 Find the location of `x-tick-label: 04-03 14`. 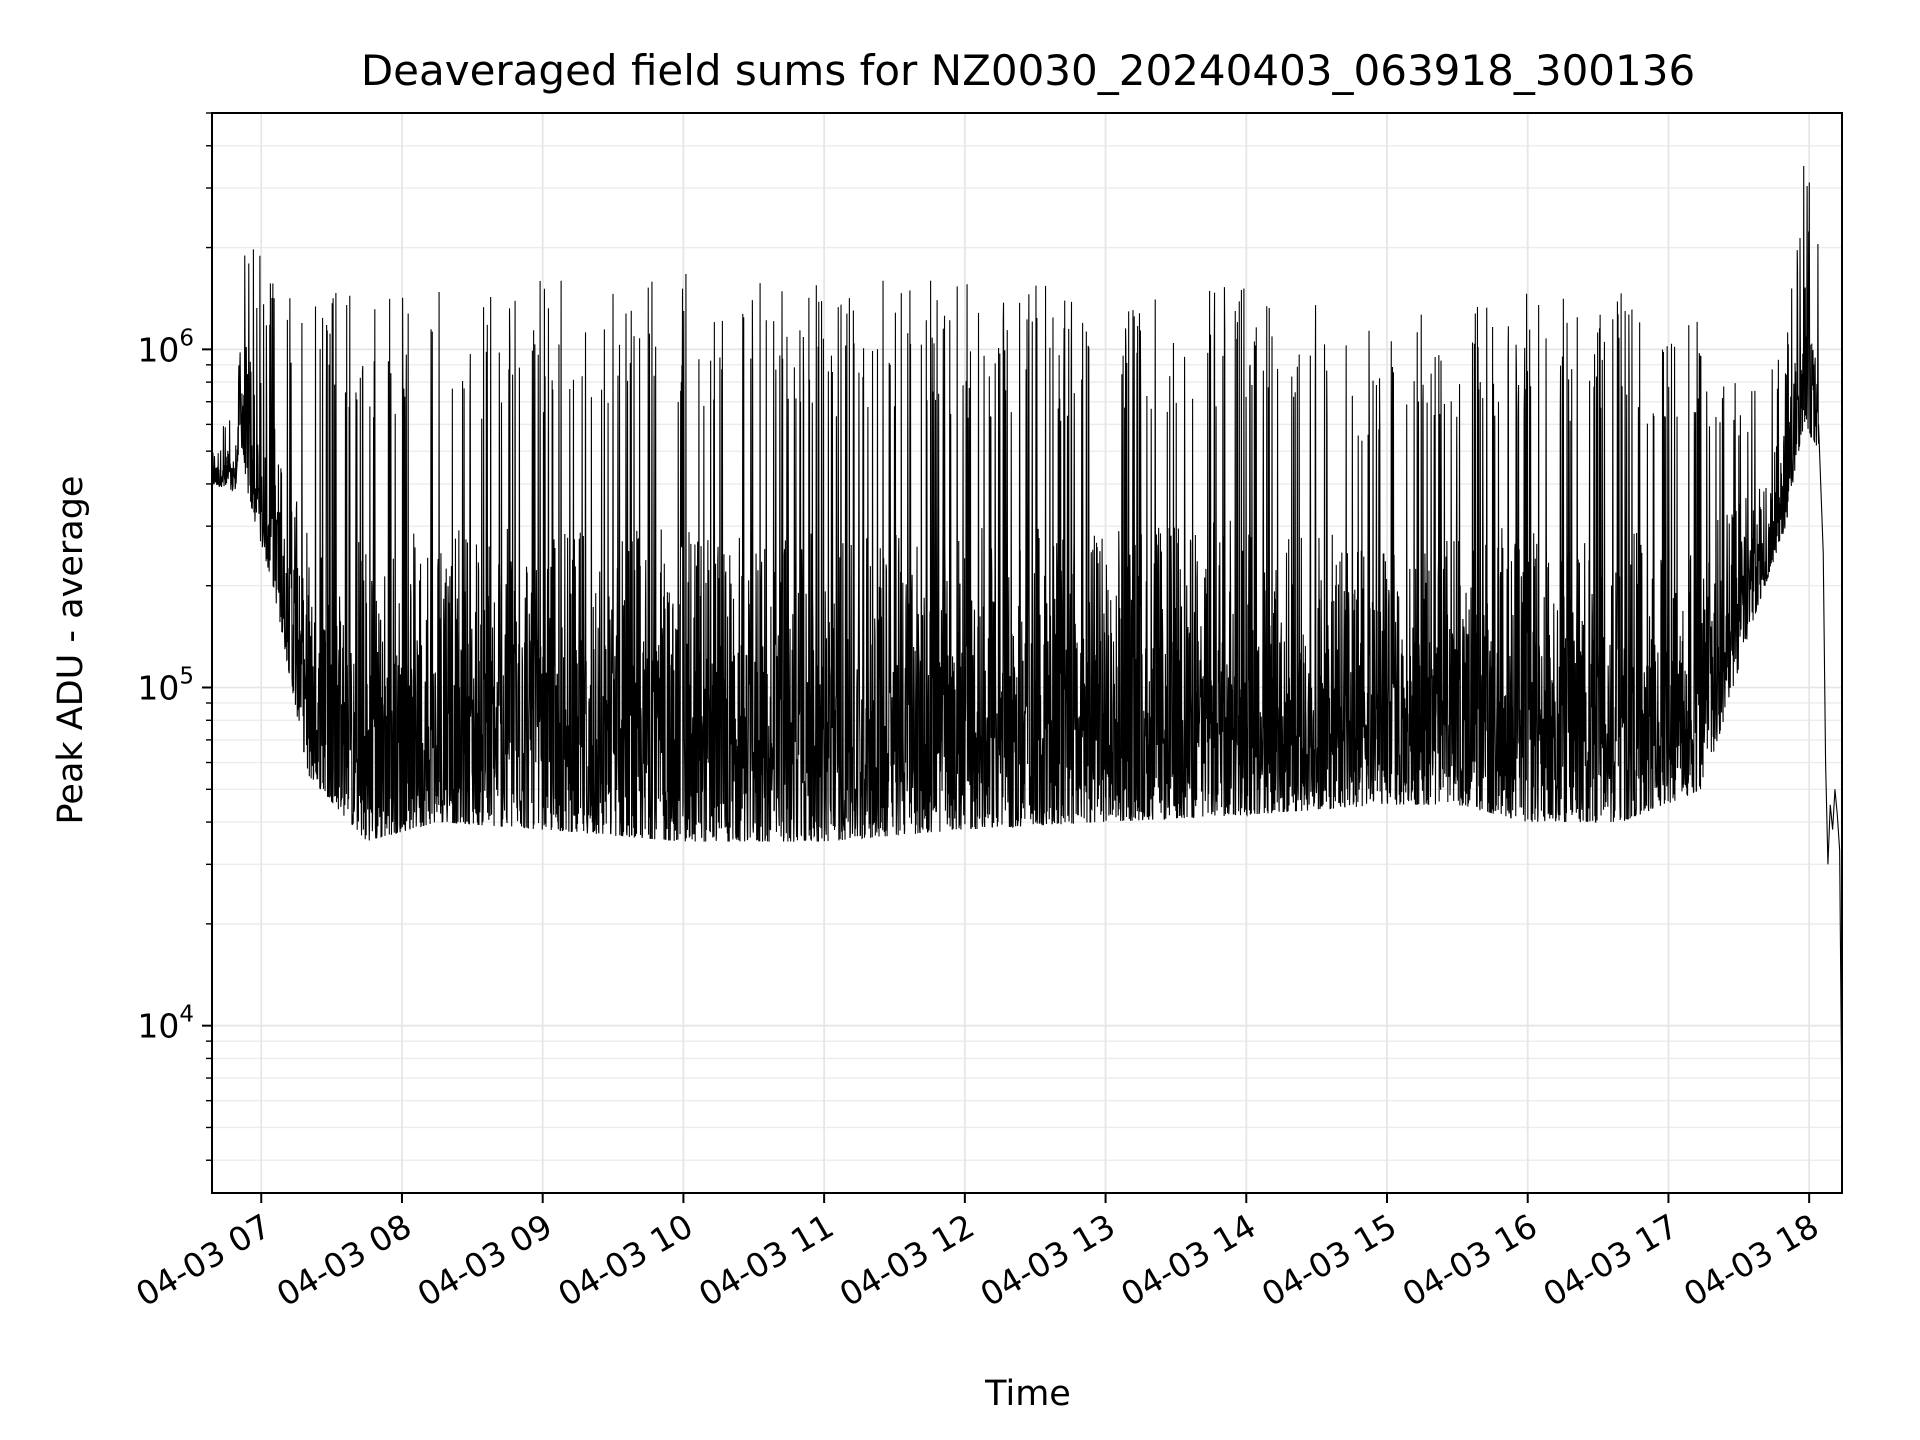

x-tick-label: 04-03 14 is located at coordinates (1188, 1260).